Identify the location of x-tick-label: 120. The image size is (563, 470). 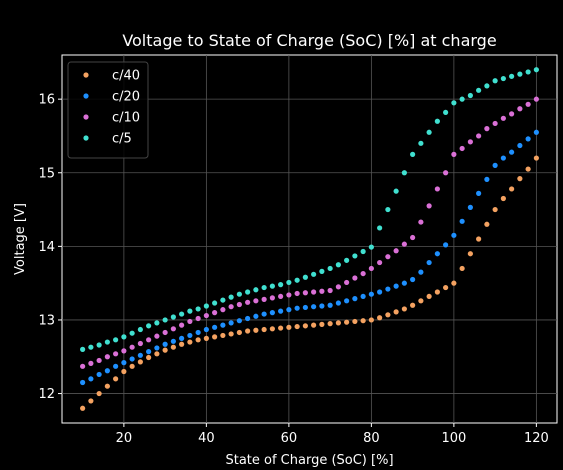
(536, 438).